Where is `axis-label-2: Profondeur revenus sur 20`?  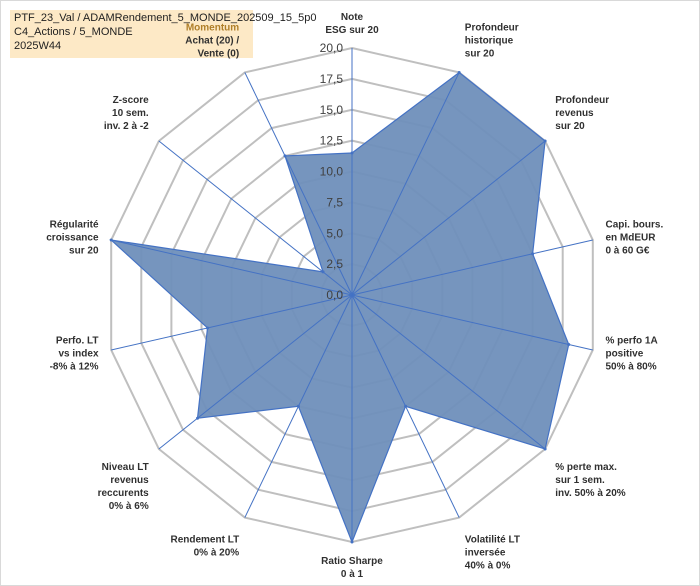
axis-label-2: Profondeur revenus sur 20 is located at coordinates (582, 113).